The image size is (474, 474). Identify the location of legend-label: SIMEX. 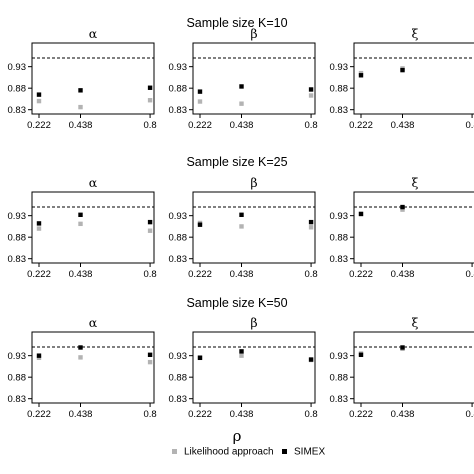
(309, 452).